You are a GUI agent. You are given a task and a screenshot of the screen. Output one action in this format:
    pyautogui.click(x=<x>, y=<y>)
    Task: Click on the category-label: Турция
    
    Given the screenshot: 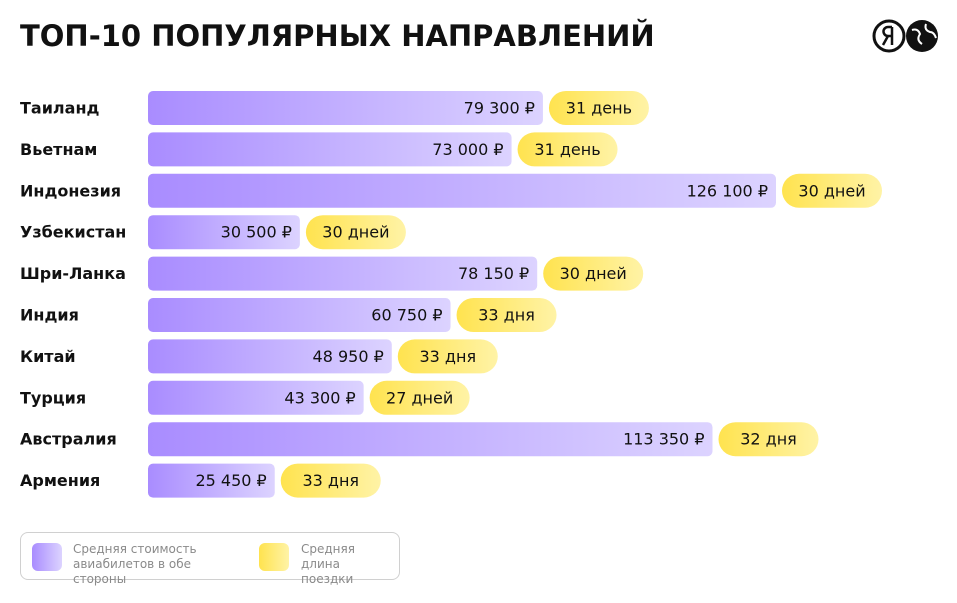 What is the action you would take?
    pyautogui.click(x=53, y=397)
    